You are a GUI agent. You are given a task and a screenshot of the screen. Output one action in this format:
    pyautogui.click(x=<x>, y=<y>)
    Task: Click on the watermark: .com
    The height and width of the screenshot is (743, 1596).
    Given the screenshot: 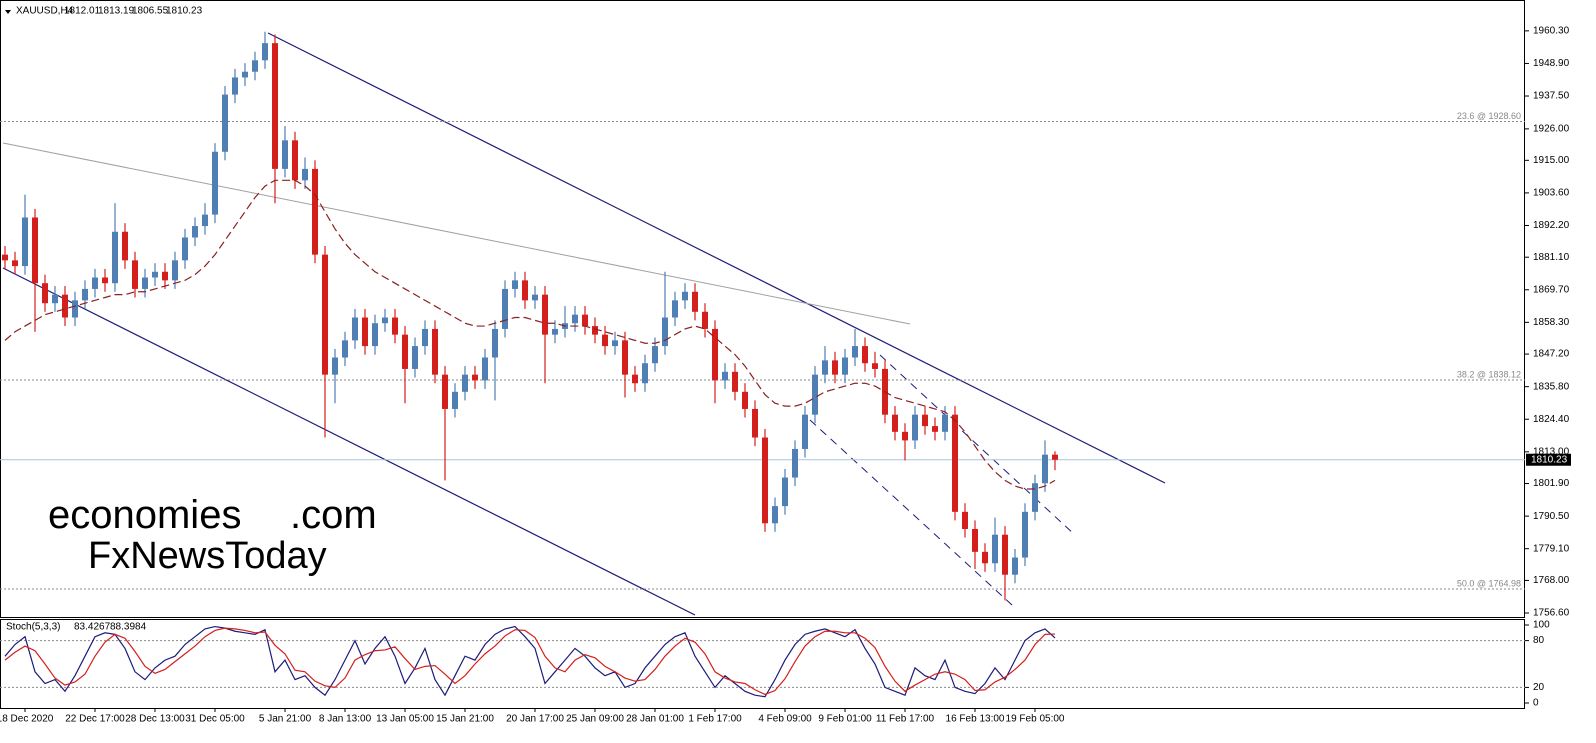 What is the action you would take?
    pyautogui.click(x=333, y=515)
    